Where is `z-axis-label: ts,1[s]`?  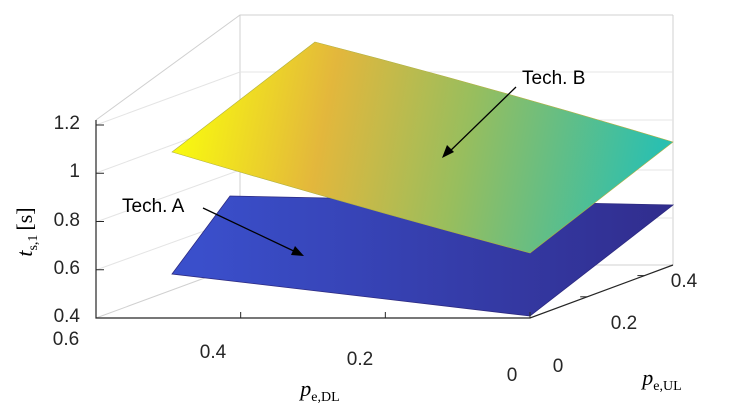
z-axis-label: ts,1[s] is located at coordinates (26, 231).